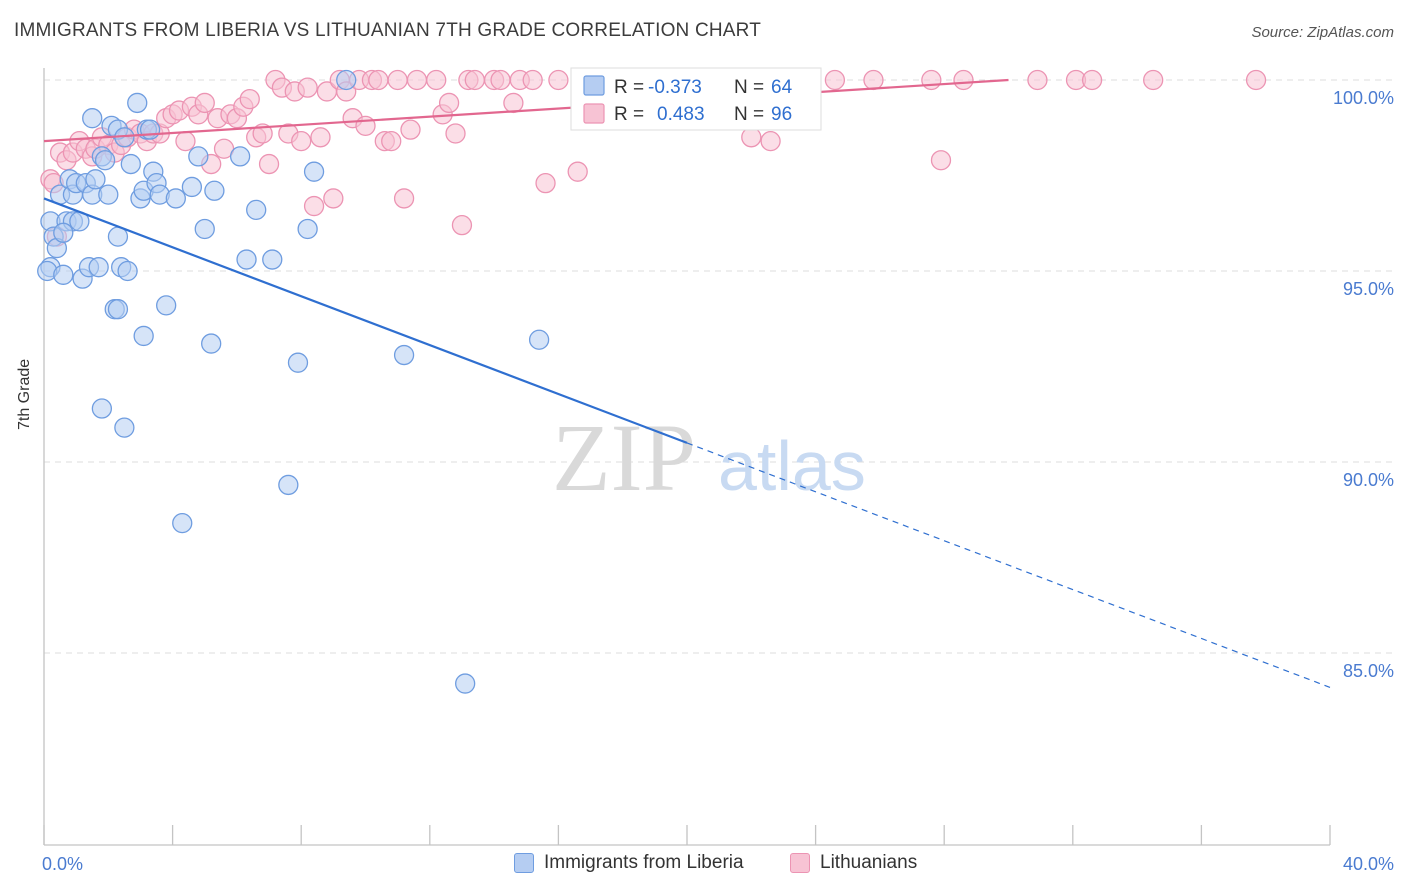 The image size is (1406, 892). I want to click on legend-r-value-1: -0.373, so click(675, 87).